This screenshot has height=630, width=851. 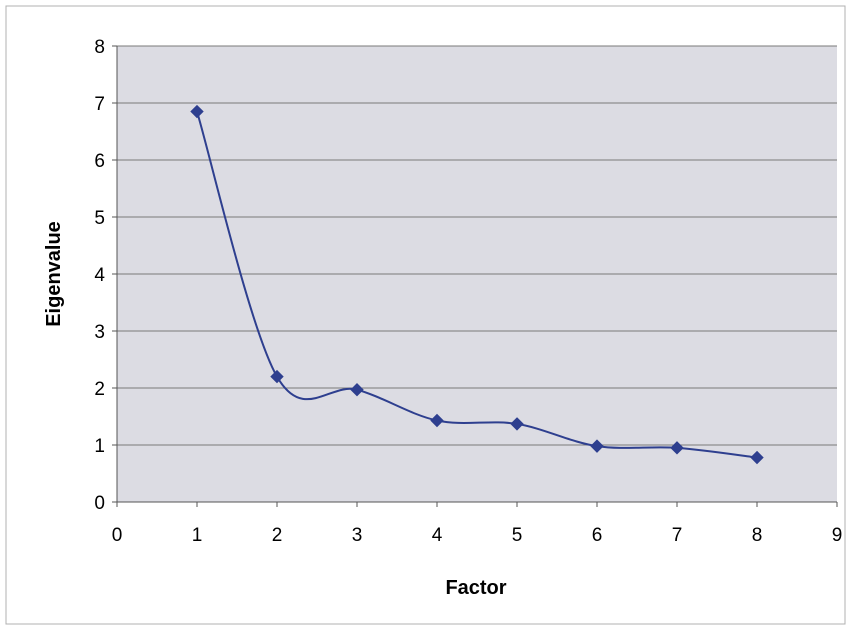 I want to click on y-tick-label: 3, so click(x=99, y=332).